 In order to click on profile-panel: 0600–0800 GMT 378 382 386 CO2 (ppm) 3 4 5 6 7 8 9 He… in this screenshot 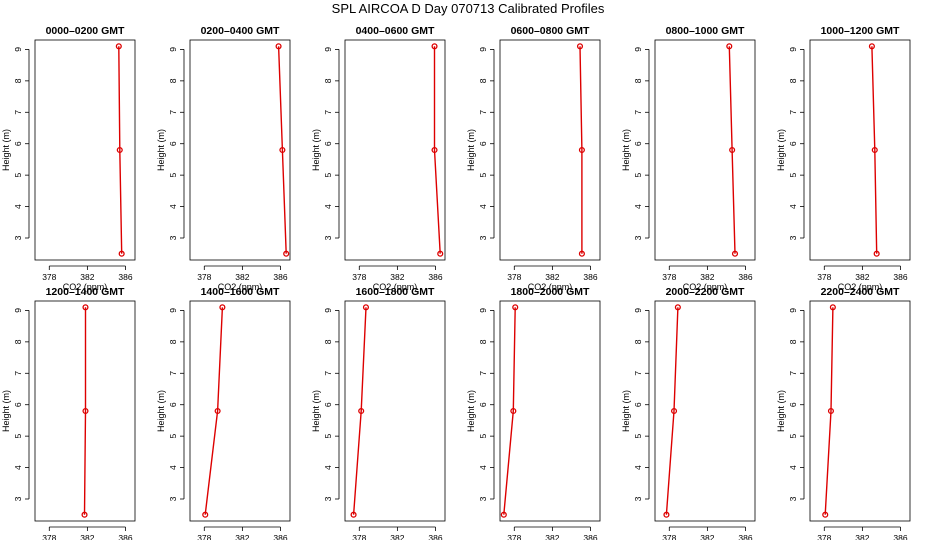, I will do `click(533, 158)`.